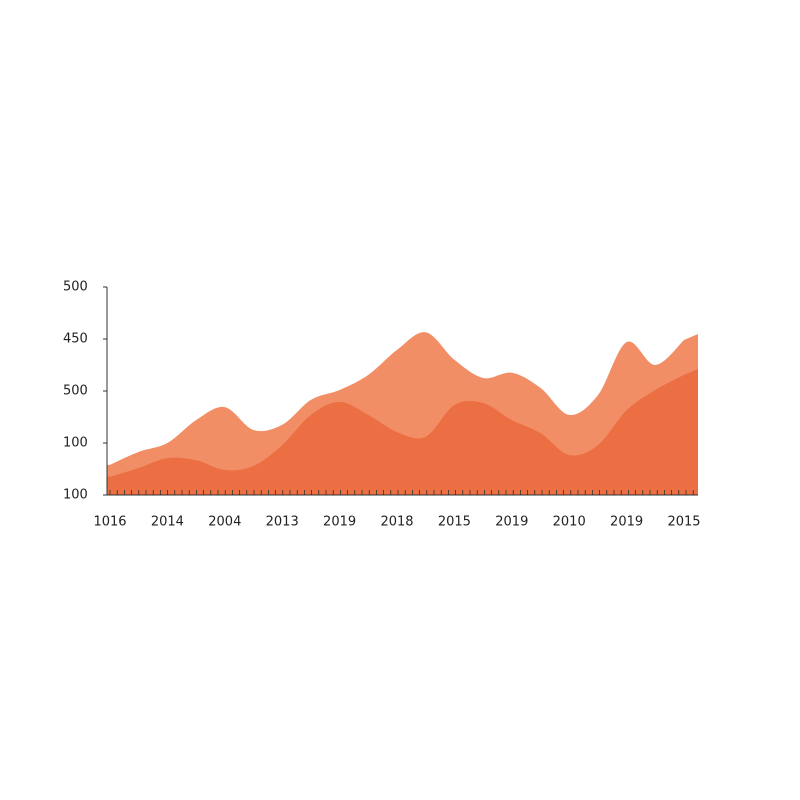  Describe the element at coordinates (282, 522) in the screenshot. I see `x-tick-label: 2013` at that location.